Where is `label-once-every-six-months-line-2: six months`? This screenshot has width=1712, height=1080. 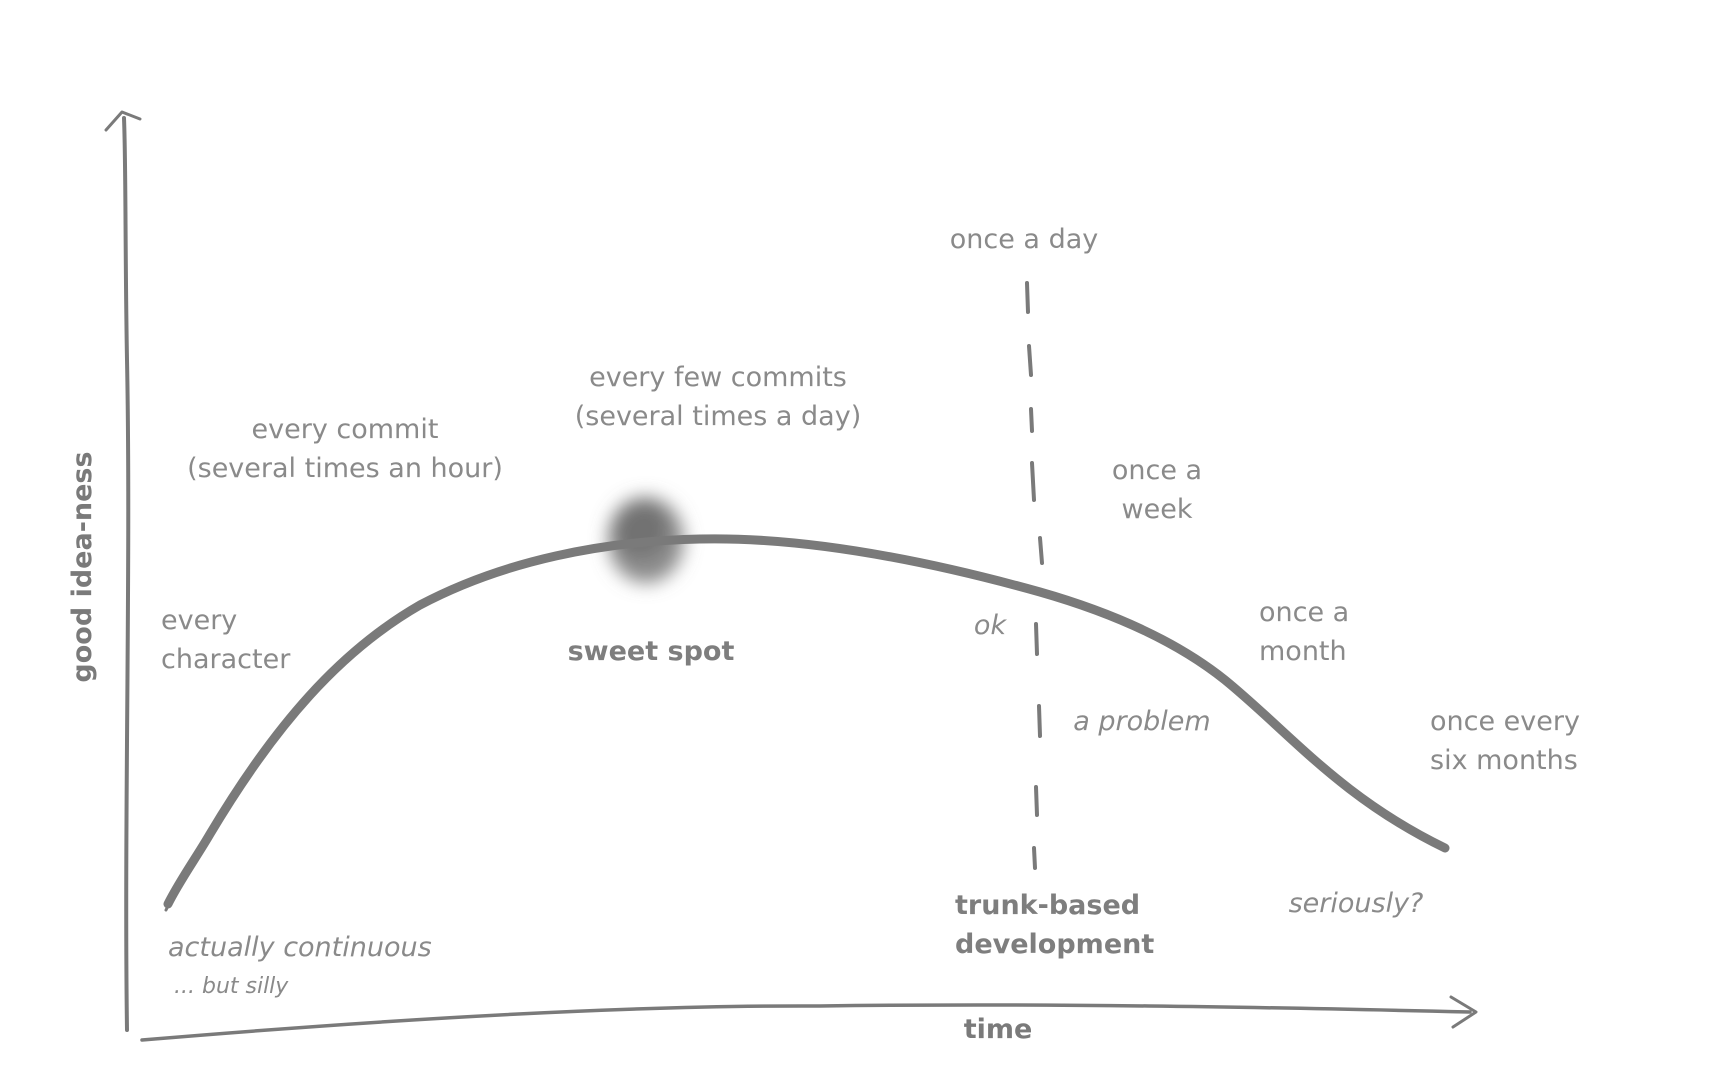 label-once-every-six-months-line-2: six months is located at coordinates (1504, 760).